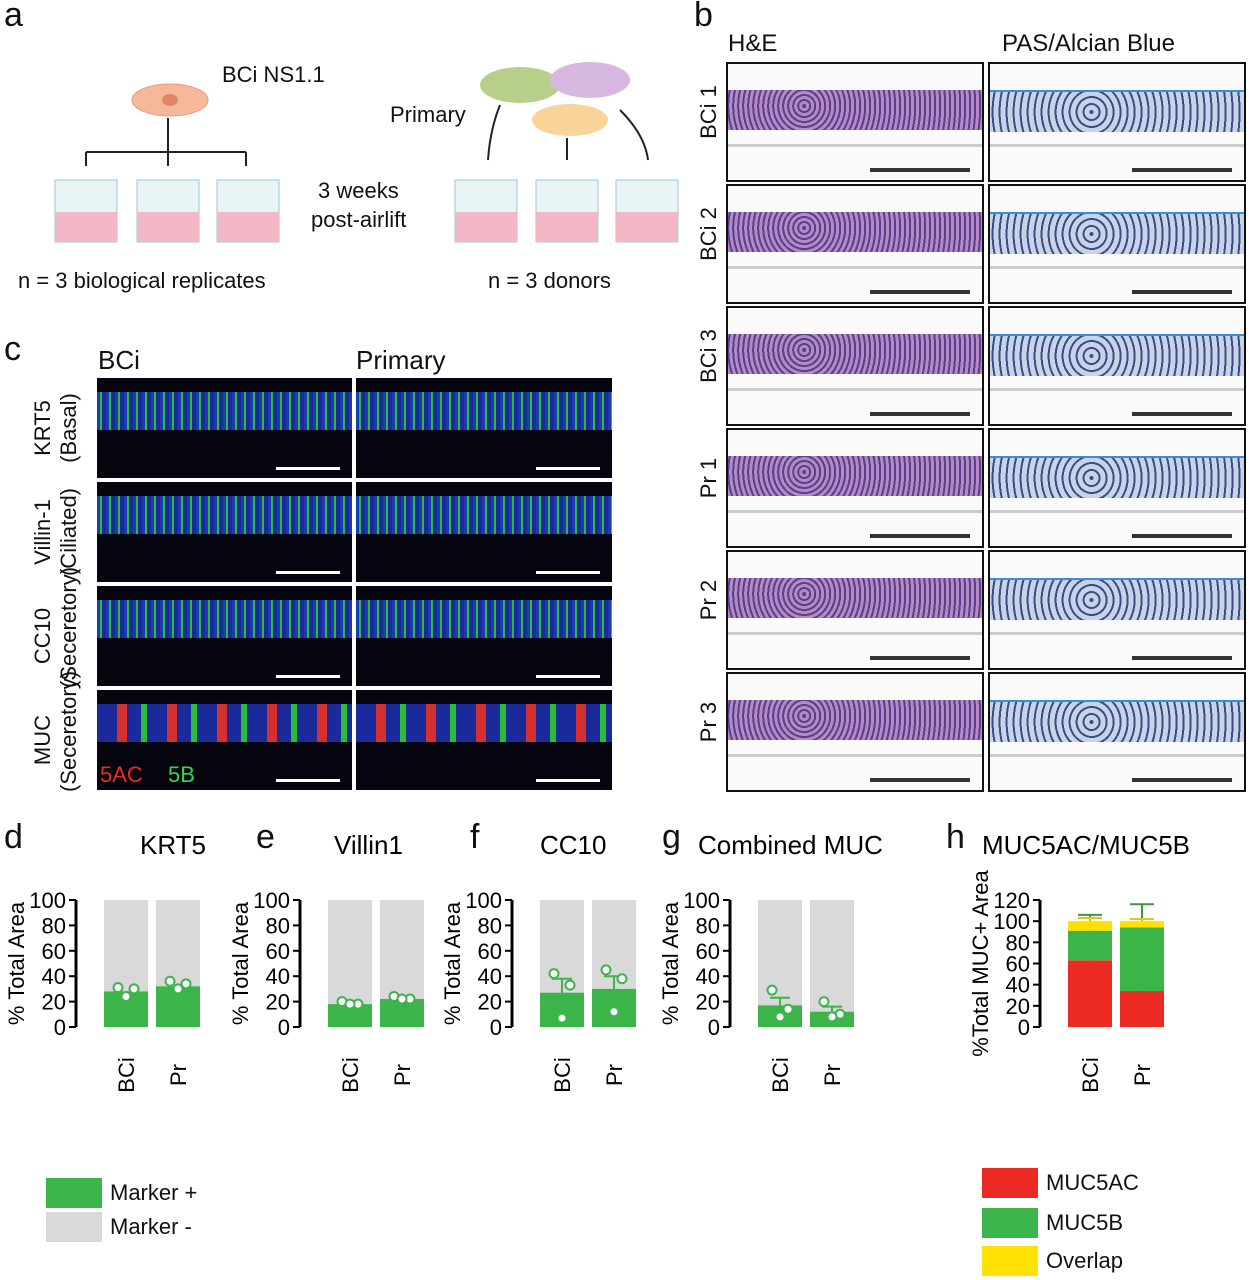 The image size is (1250, 1280). I want to click on row-label: KRT5 (Basal), so click(56, 428).